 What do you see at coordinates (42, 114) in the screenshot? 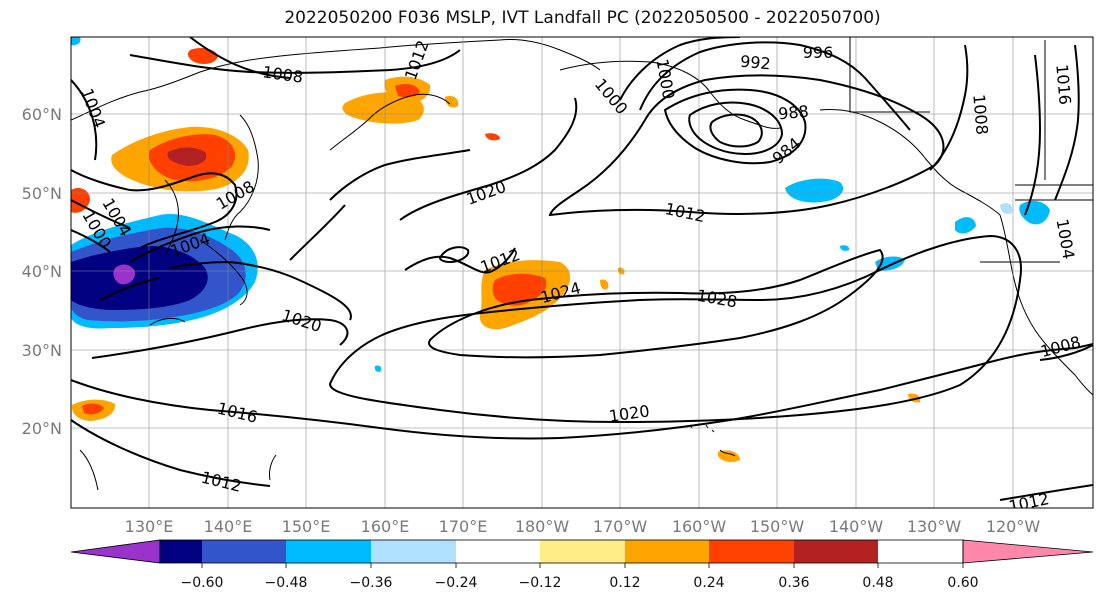
I see `lat-label: 60°N` at bounding box center [42, 114].